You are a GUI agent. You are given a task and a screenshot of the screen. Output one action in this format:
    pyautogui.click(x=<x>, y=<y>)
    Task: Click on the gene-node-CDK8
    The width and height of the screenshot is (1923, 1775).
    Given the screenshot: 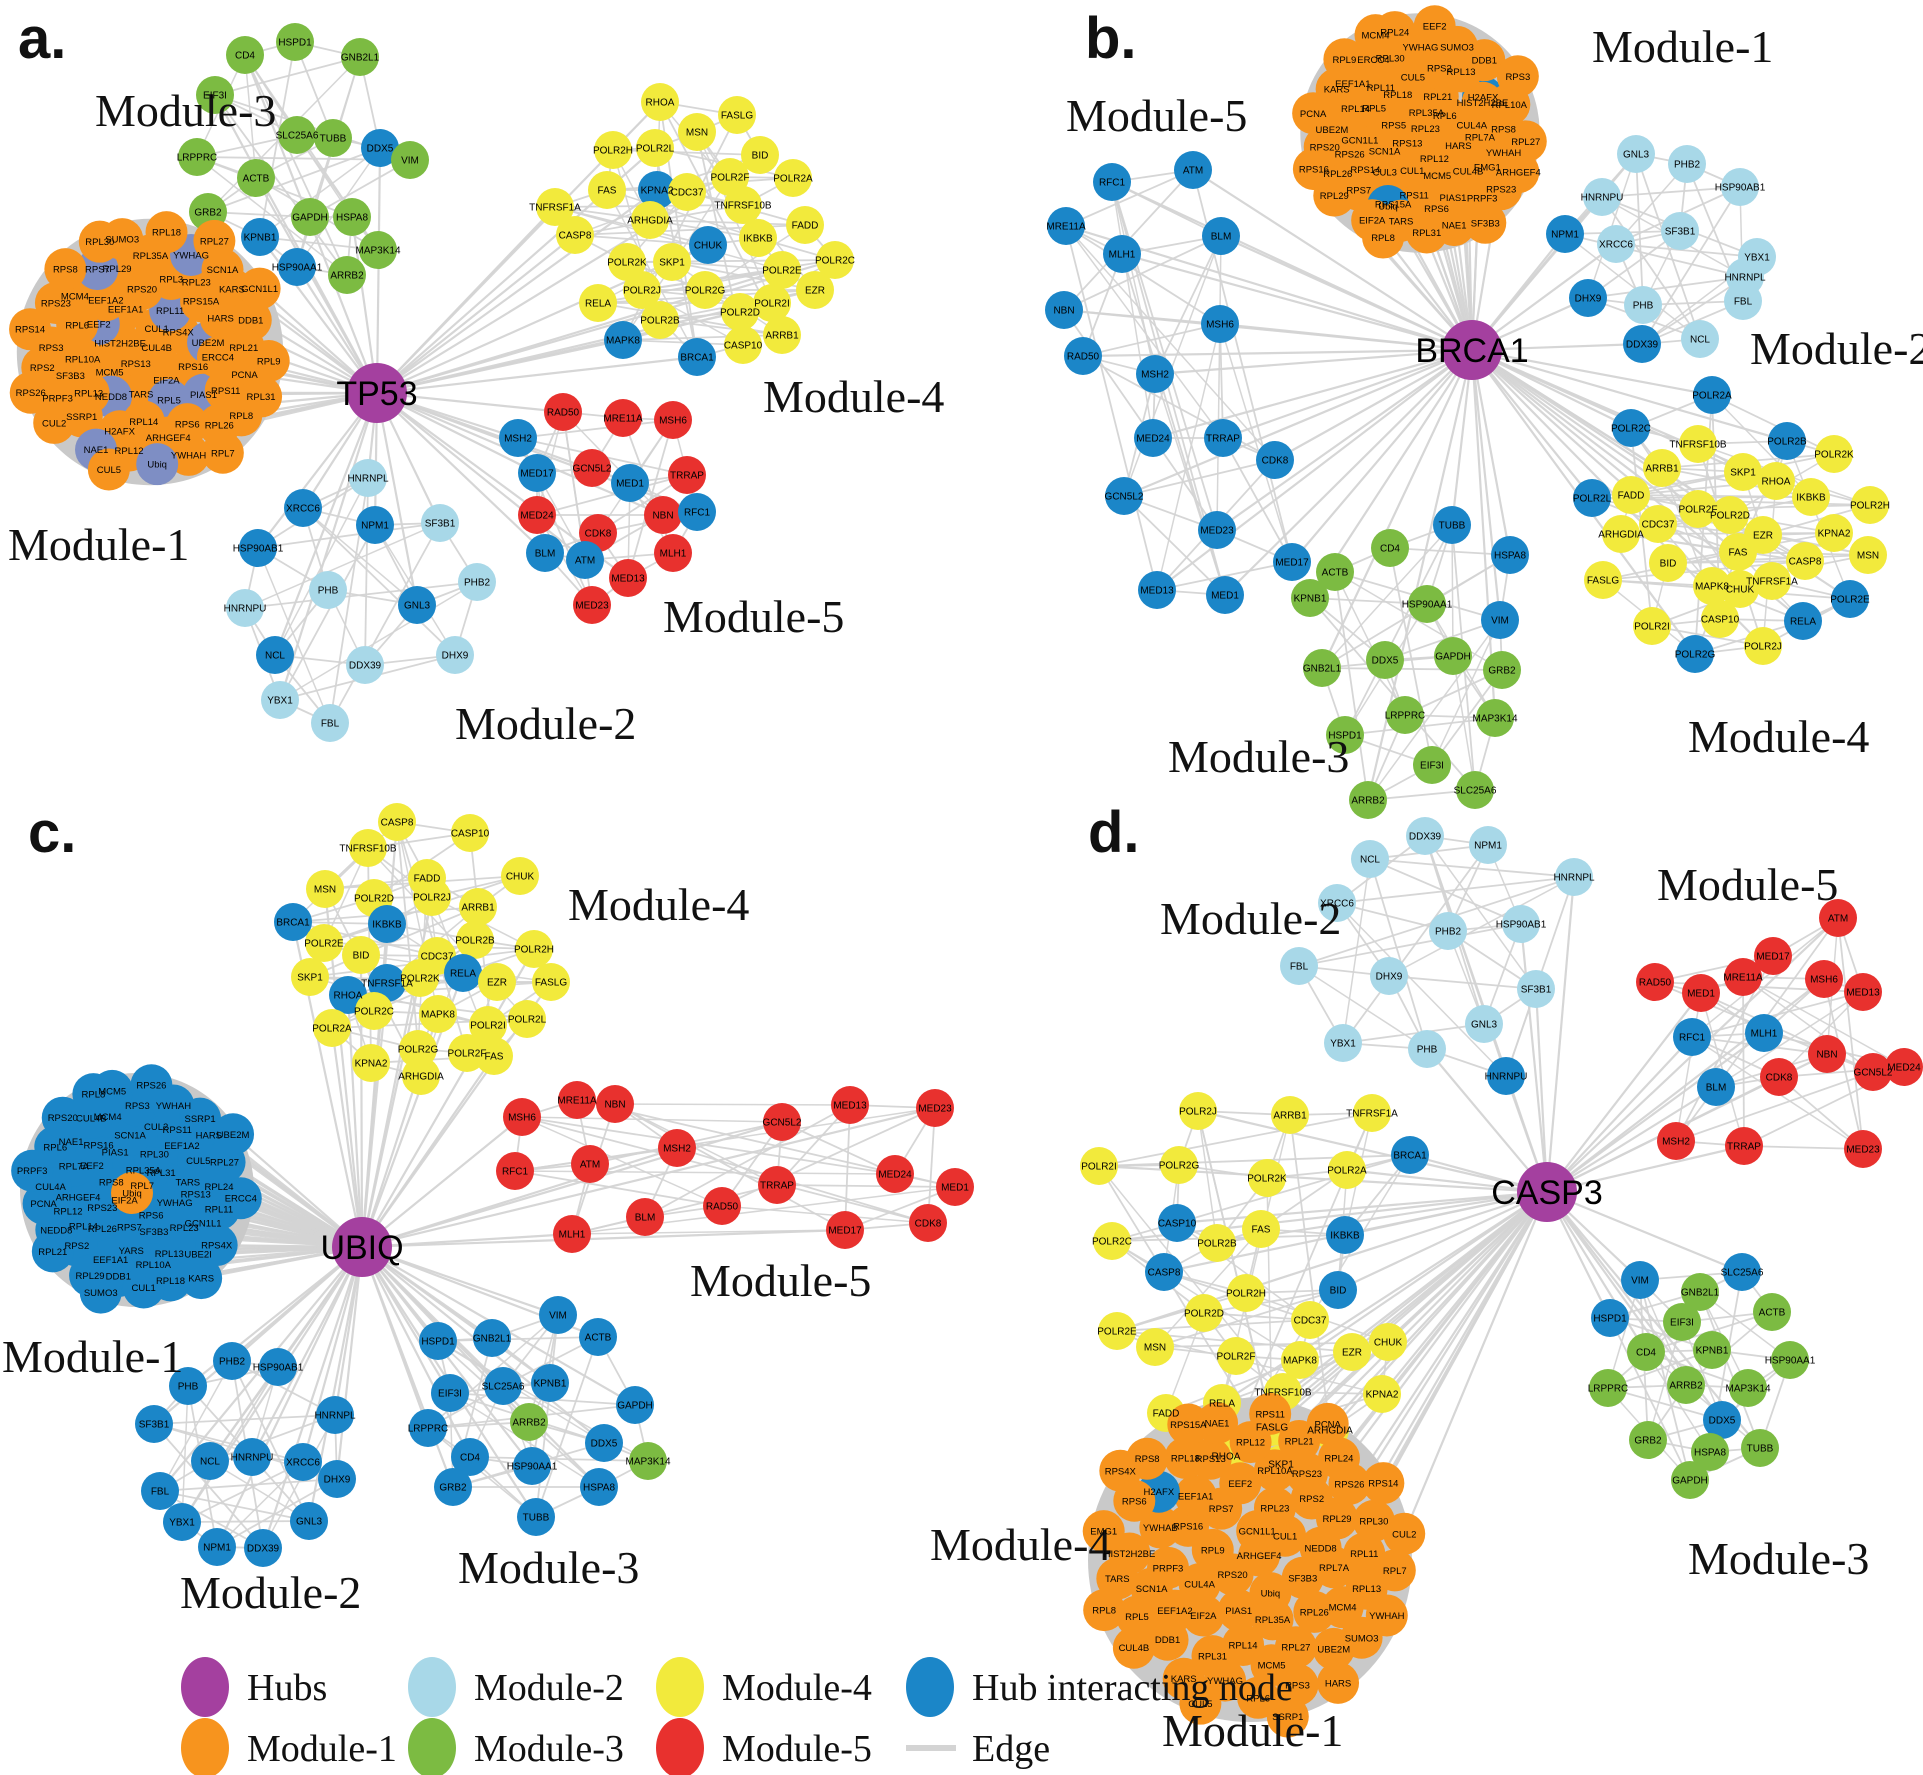 What is the action you would take?
    pyautogui.click(x=928, y=1223)
    